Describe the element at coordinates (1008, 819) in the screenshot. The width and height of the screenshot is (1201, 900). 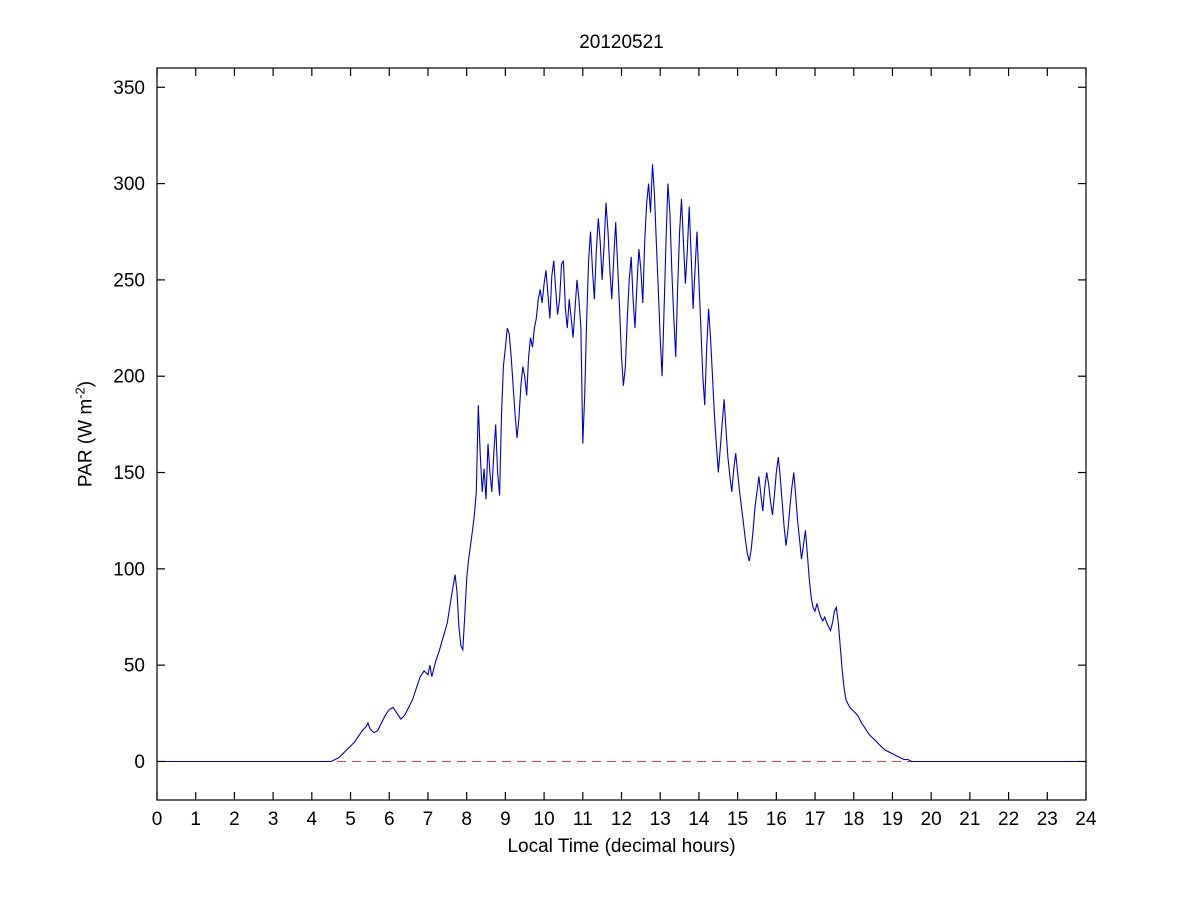
I see `x-tick-label: 22` at that location.